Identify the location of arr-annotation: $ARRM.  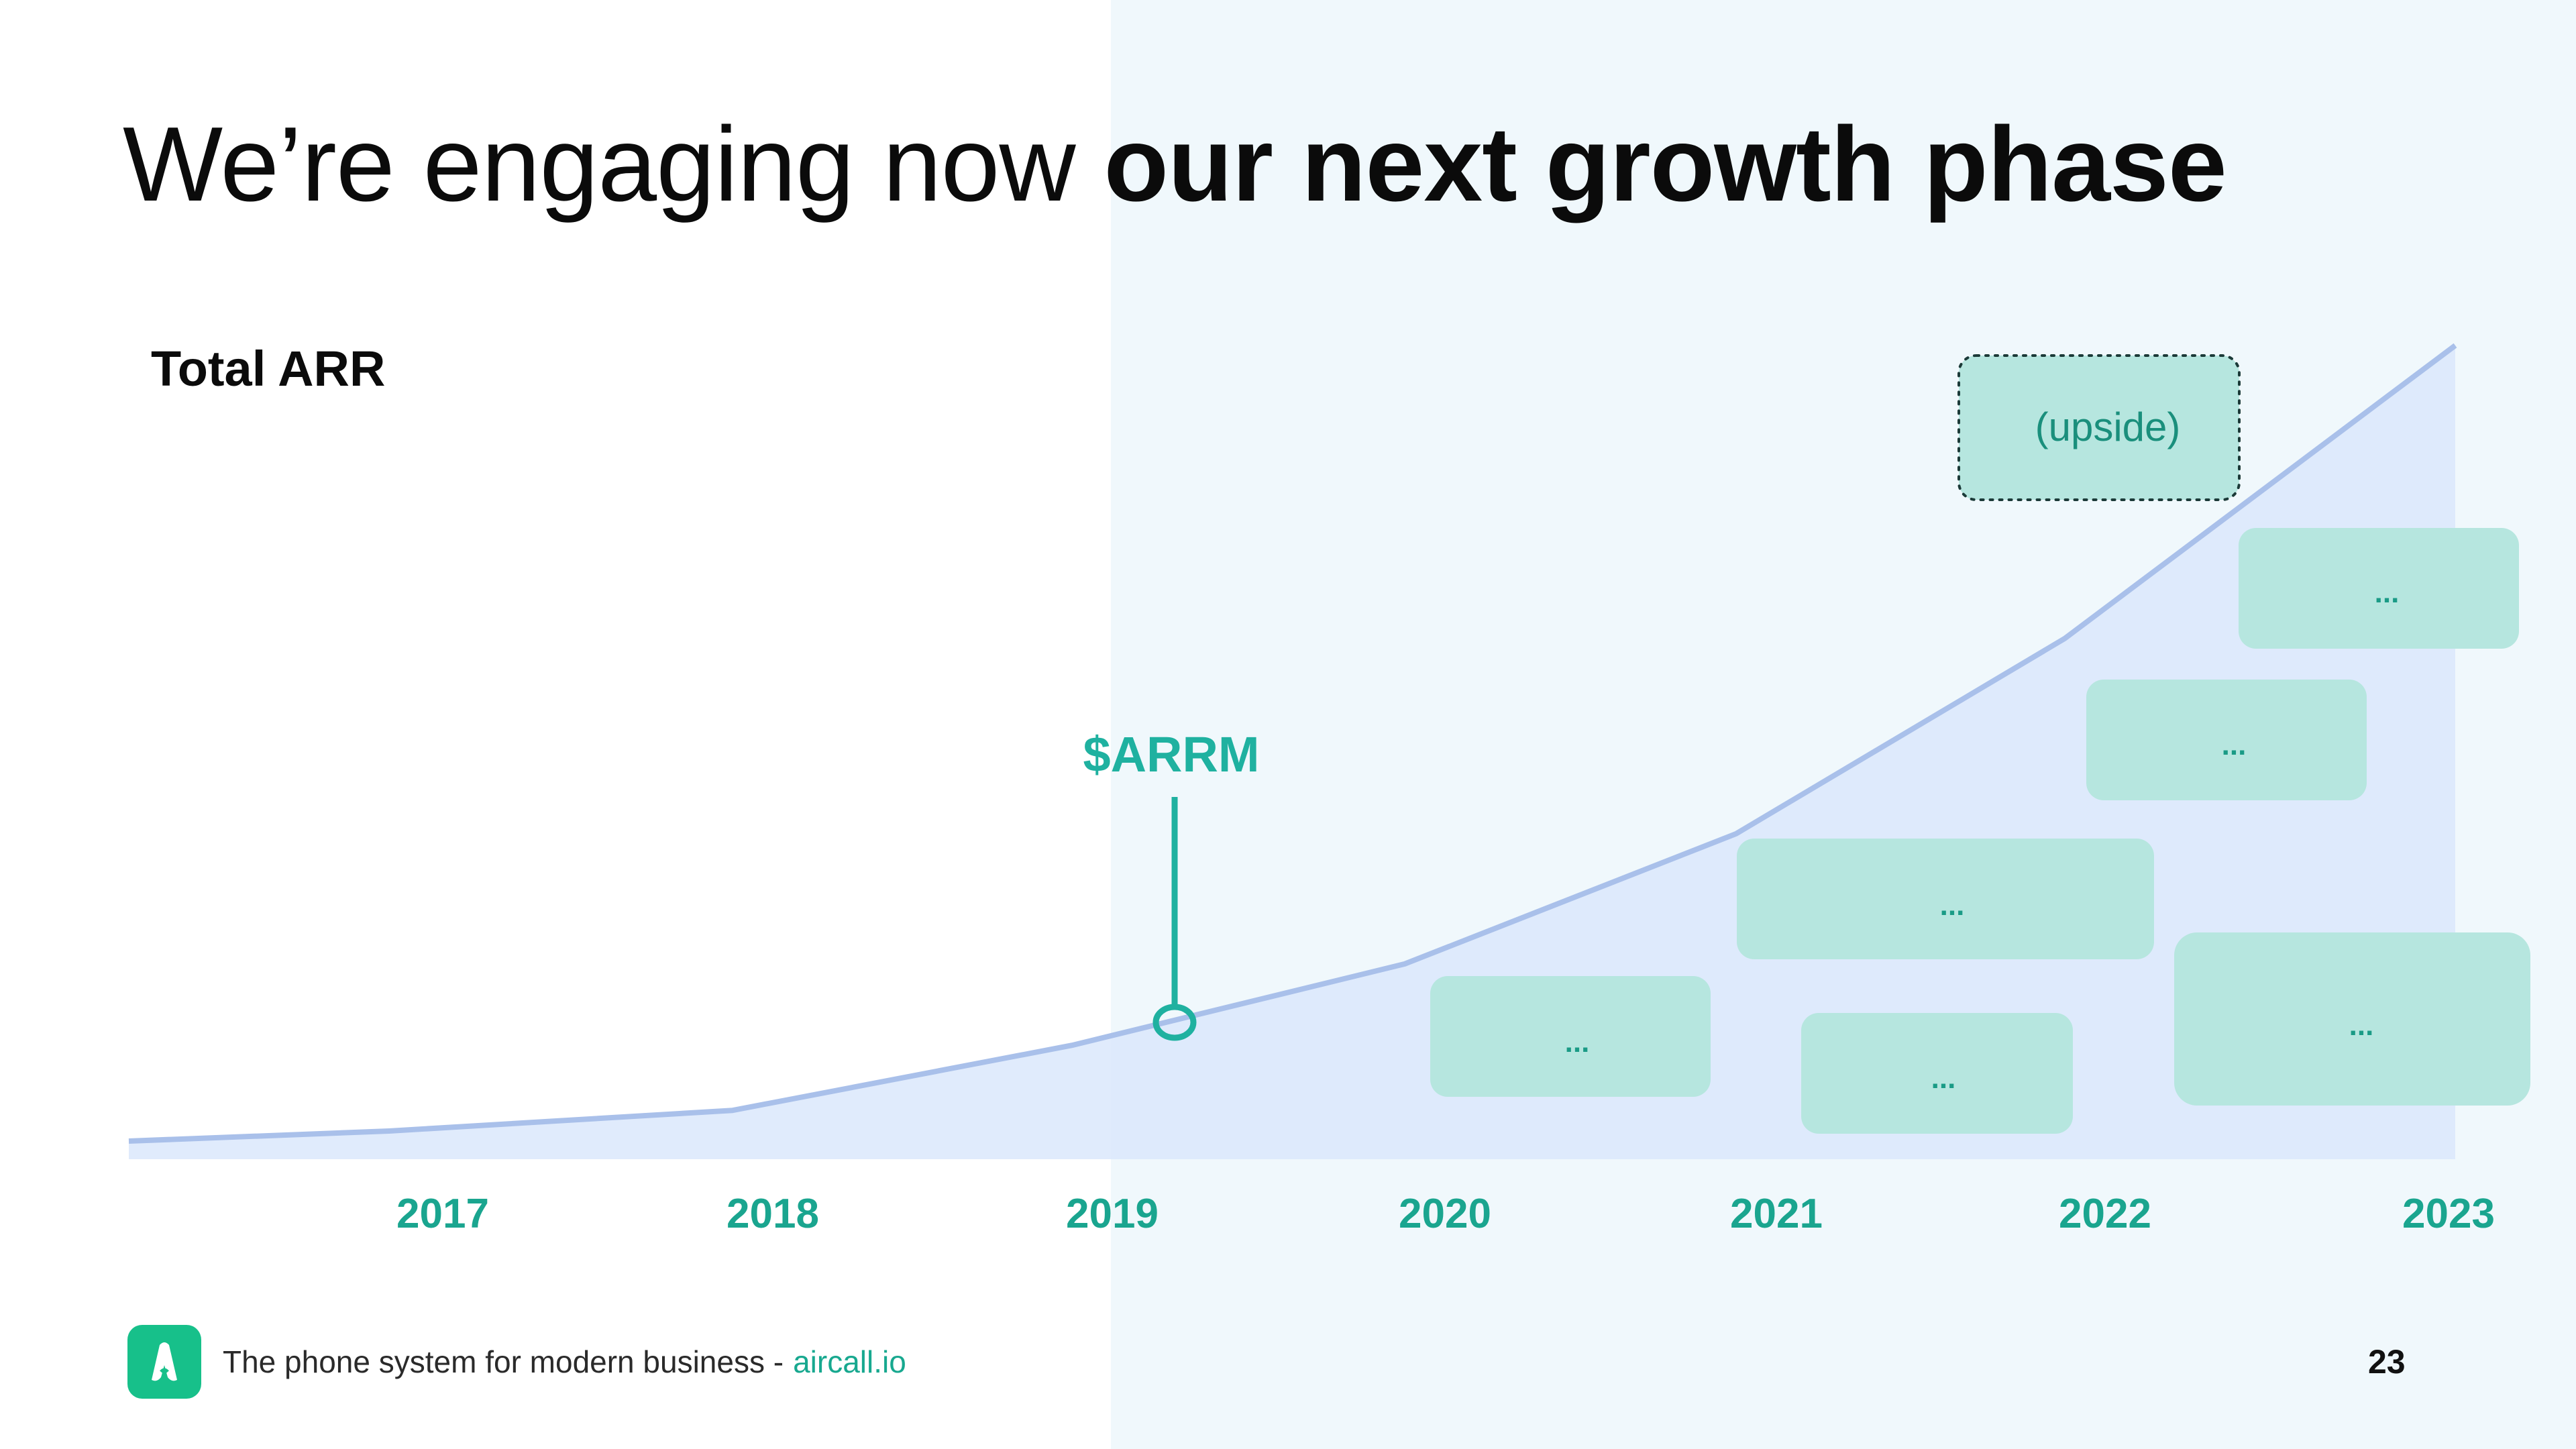
(1171, 884).